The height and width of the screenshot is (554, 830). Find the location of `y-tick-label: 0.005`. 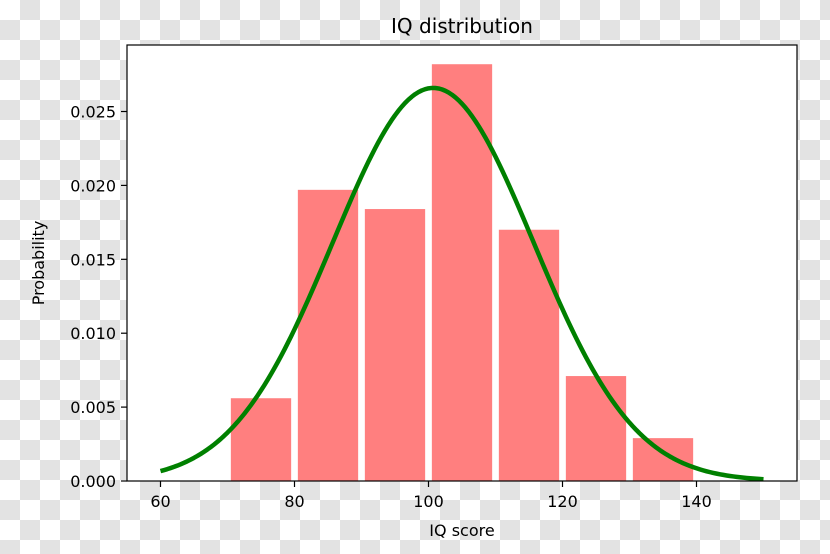

y-tick-label: 0.005 is located at coordinates (93, 407).